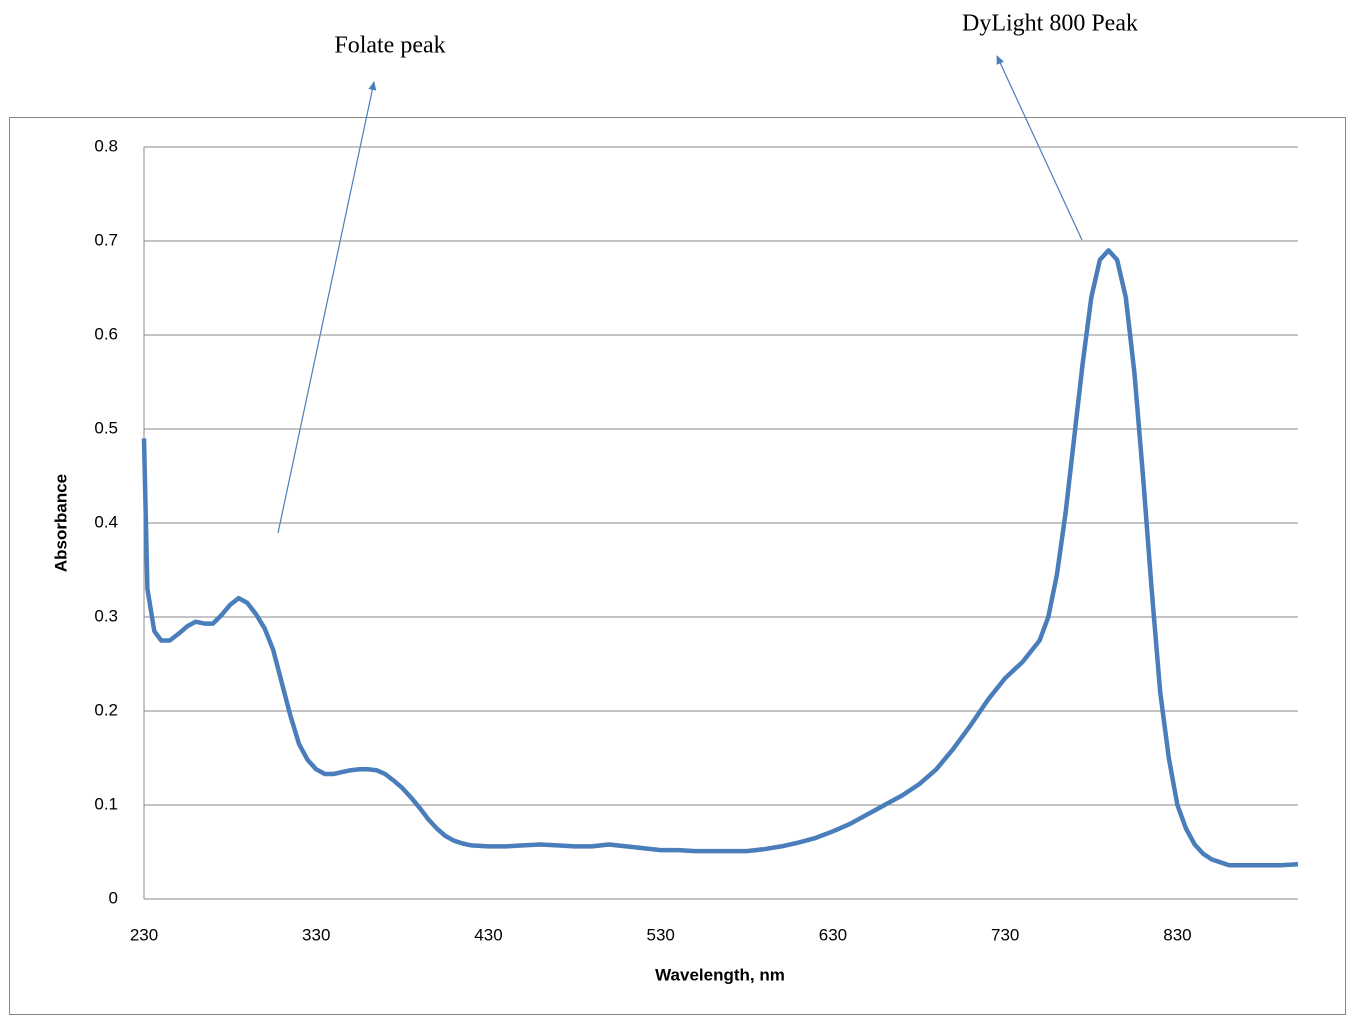  Describe the element at coordinates (1050, 24) in the screenshot. I see `annotation: DyLight 800 Peak` at that location.